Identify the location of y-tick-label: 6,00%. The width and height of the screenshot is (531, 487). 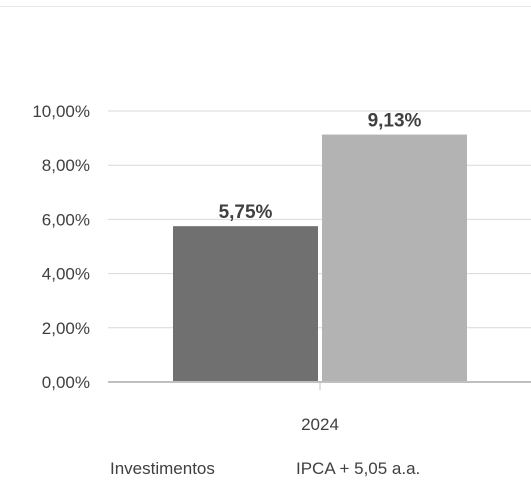
(66, 219).